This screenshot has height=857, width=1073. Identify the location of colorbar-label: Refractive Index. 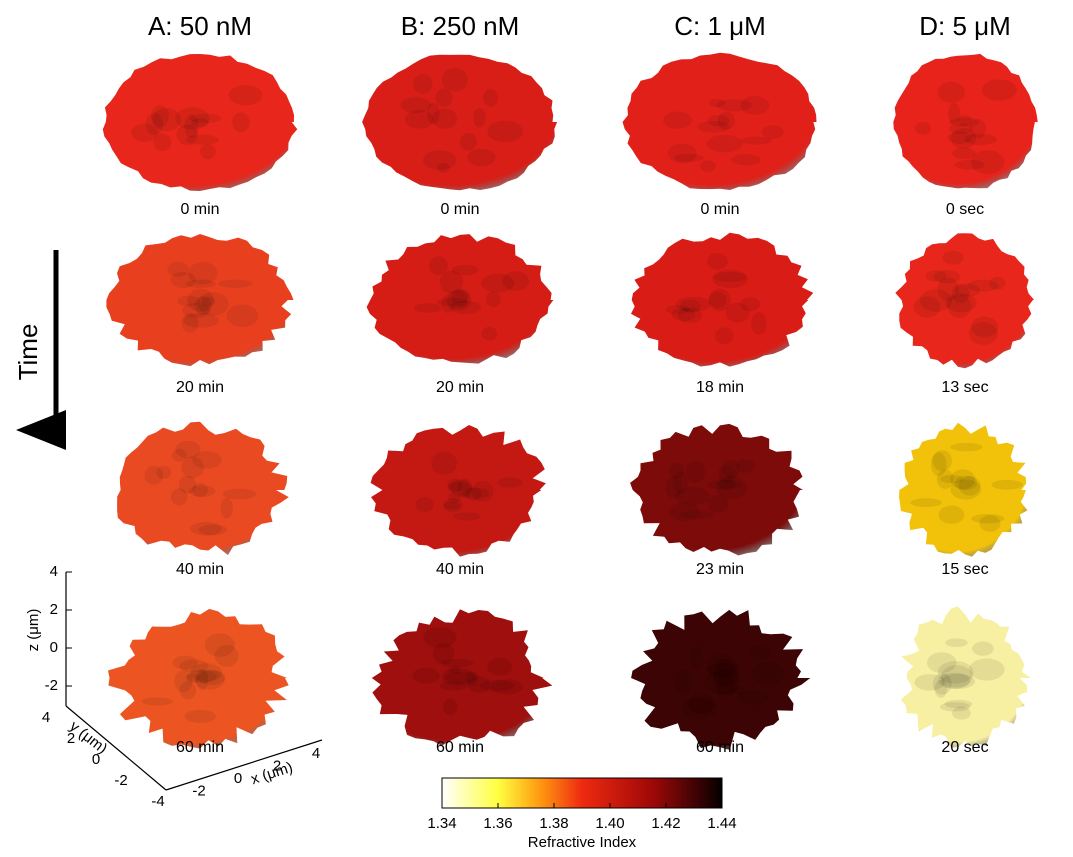
(582, 842).